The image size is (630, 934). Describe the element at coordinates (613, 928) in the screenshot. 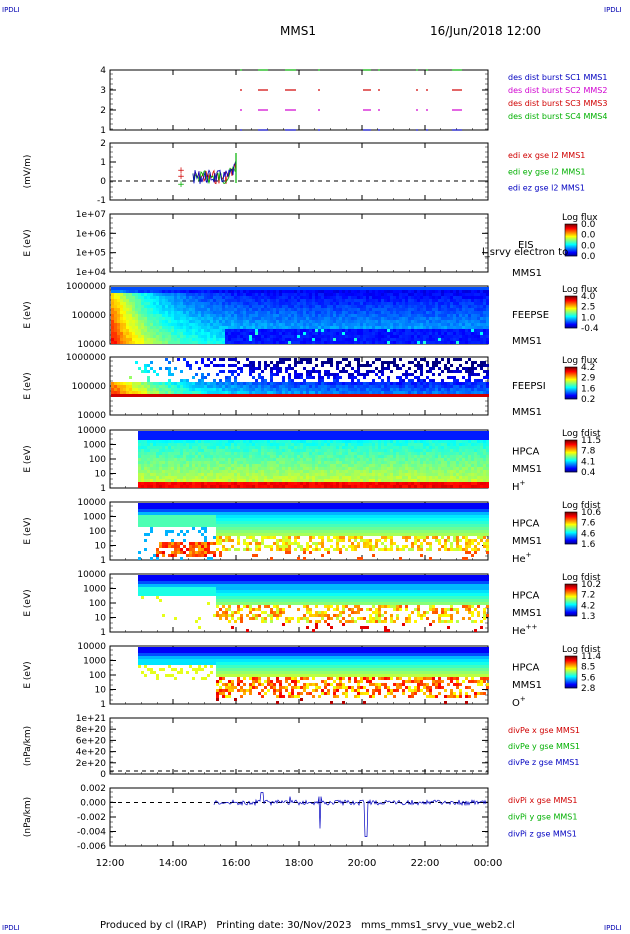

I see `corner-label-bottom-right: IPDLI` at that location.